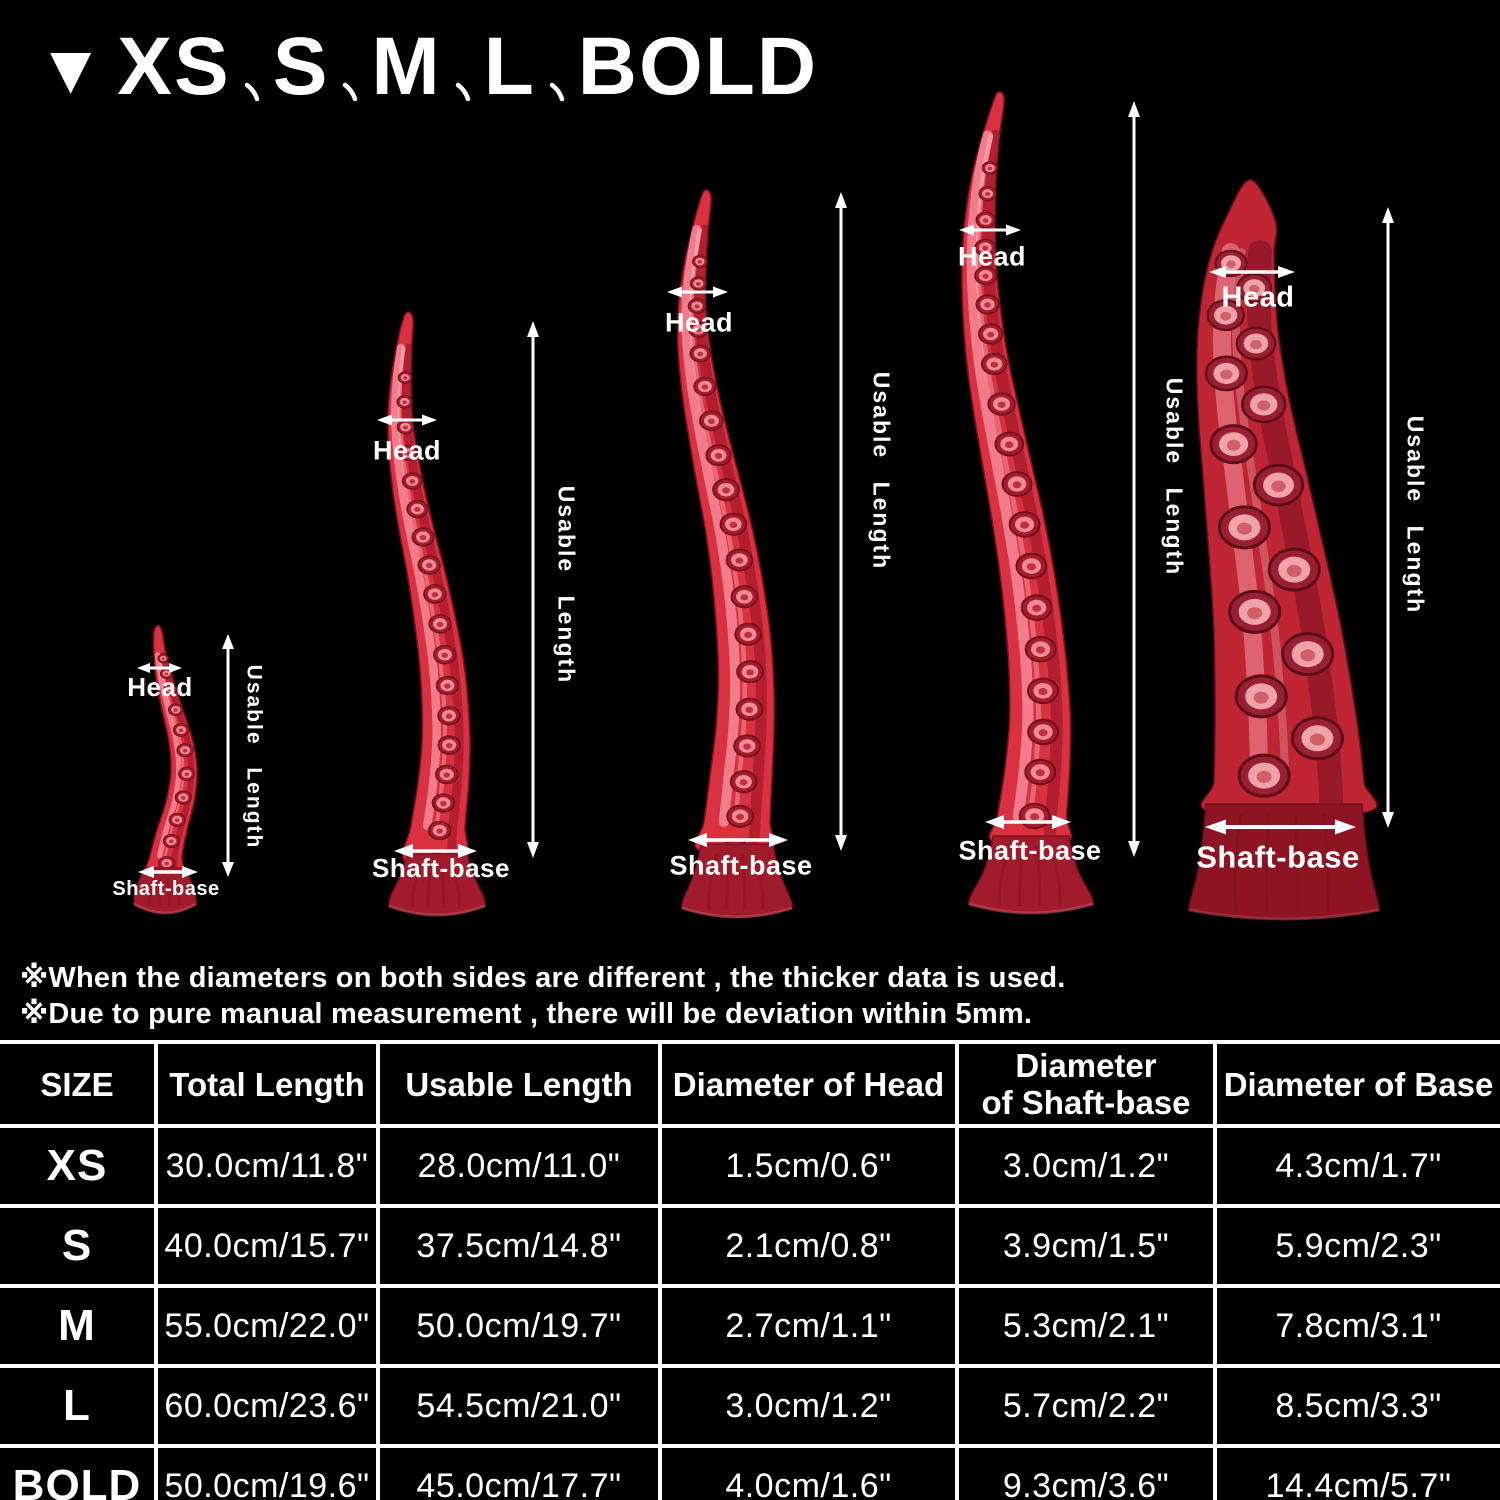  What do you see at coordinates (441, 868) in the screenshot?
I see `s-shaft-base-label: Shaft-base` at bounding box center [441, 868].